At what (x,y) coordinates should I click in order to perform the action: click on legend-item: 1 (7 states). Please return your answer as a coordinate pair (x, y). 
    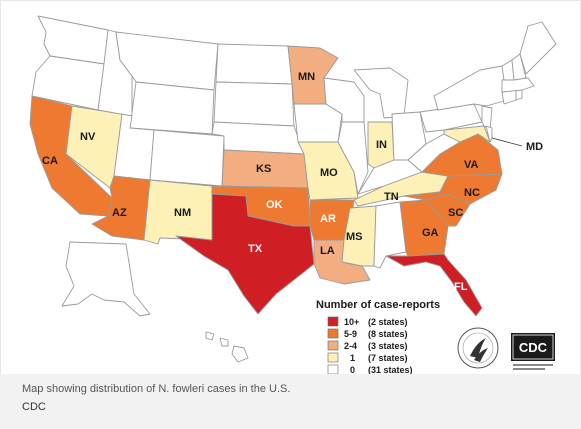
    Looking at the image, I should click on (367, 357).